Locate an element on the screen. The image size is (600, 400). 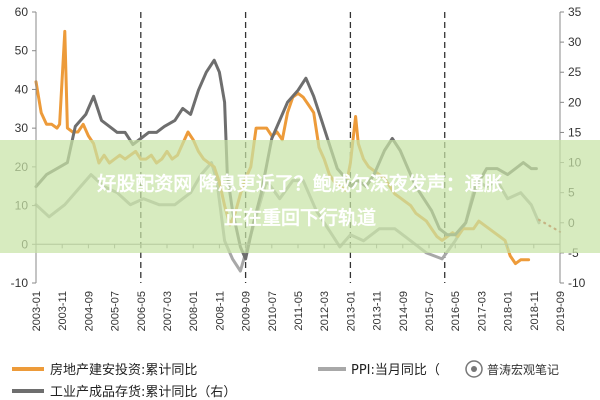
left-y-tick-label: 50 is located at coordinates (22, 51).